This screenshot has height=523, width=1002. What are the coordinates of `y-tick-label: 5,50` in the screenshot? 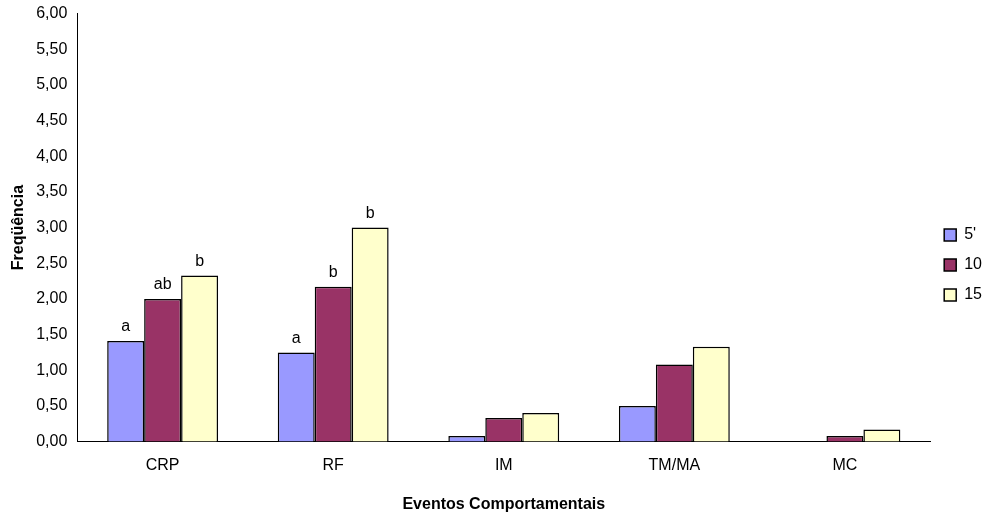 It's located at (52, 48).